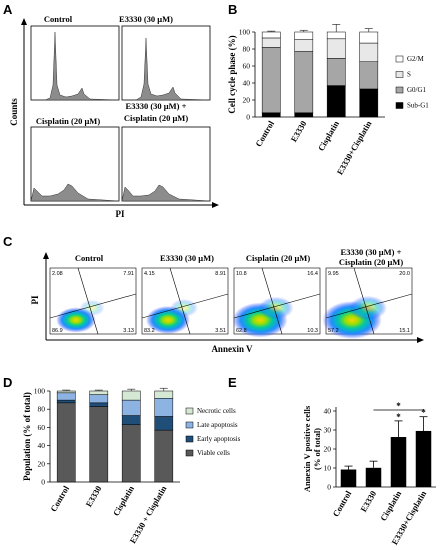  What do you see at coordinates (14, 112) in the screenshot?
I see `hist-y-label: Counts` at bounding box center [14, 112].